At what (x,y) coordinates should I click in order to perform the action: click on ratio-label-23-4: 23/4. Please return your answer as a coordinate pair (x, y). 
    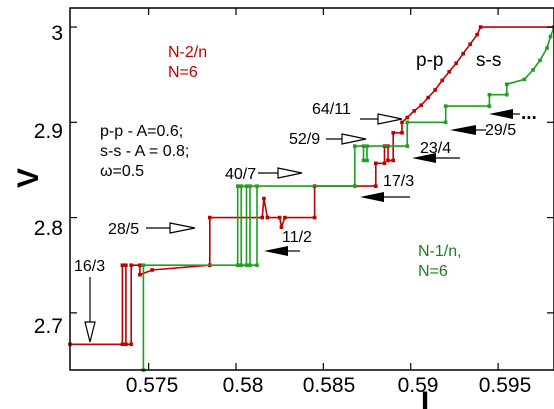
    Looking at the image, I should click on (435, 148).